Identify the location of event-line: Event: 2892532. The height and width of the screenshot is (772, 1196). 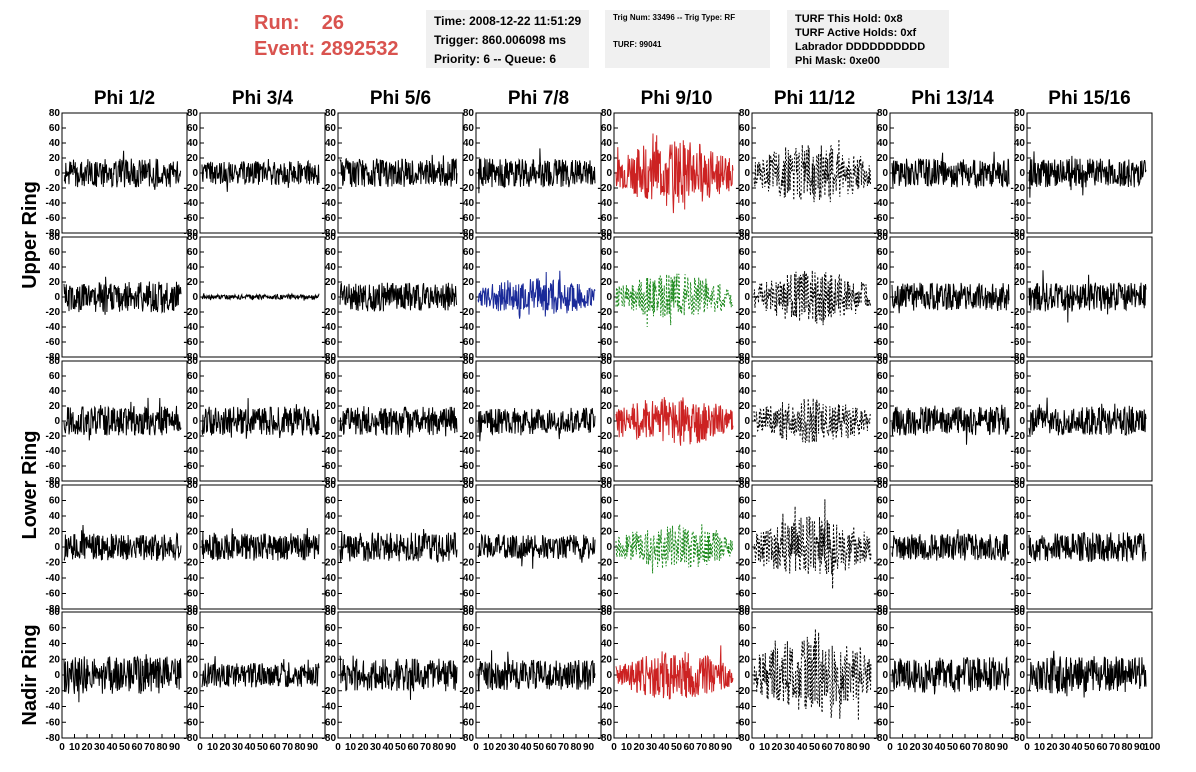
(326, 49).